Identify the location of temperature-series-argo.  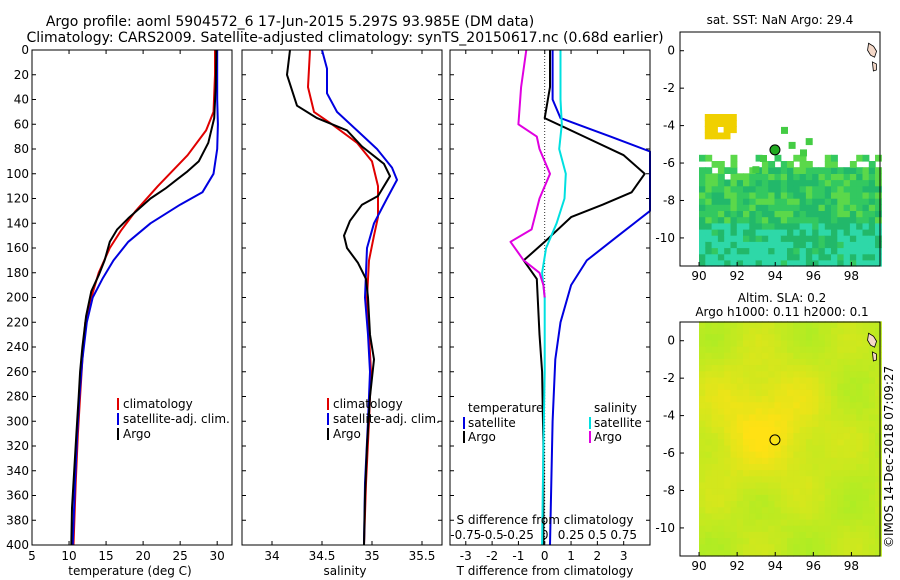
(144, 297).